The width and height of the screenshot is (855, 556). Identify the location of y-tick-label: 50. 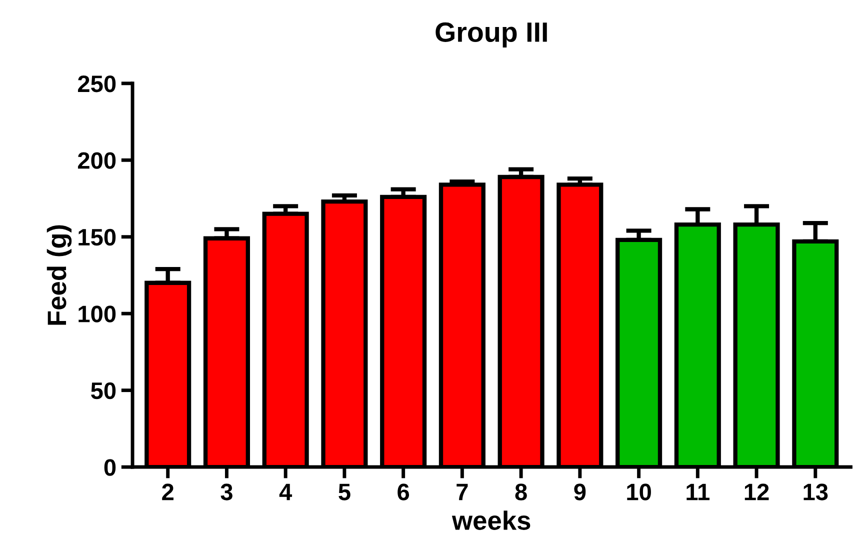
(103, 391).